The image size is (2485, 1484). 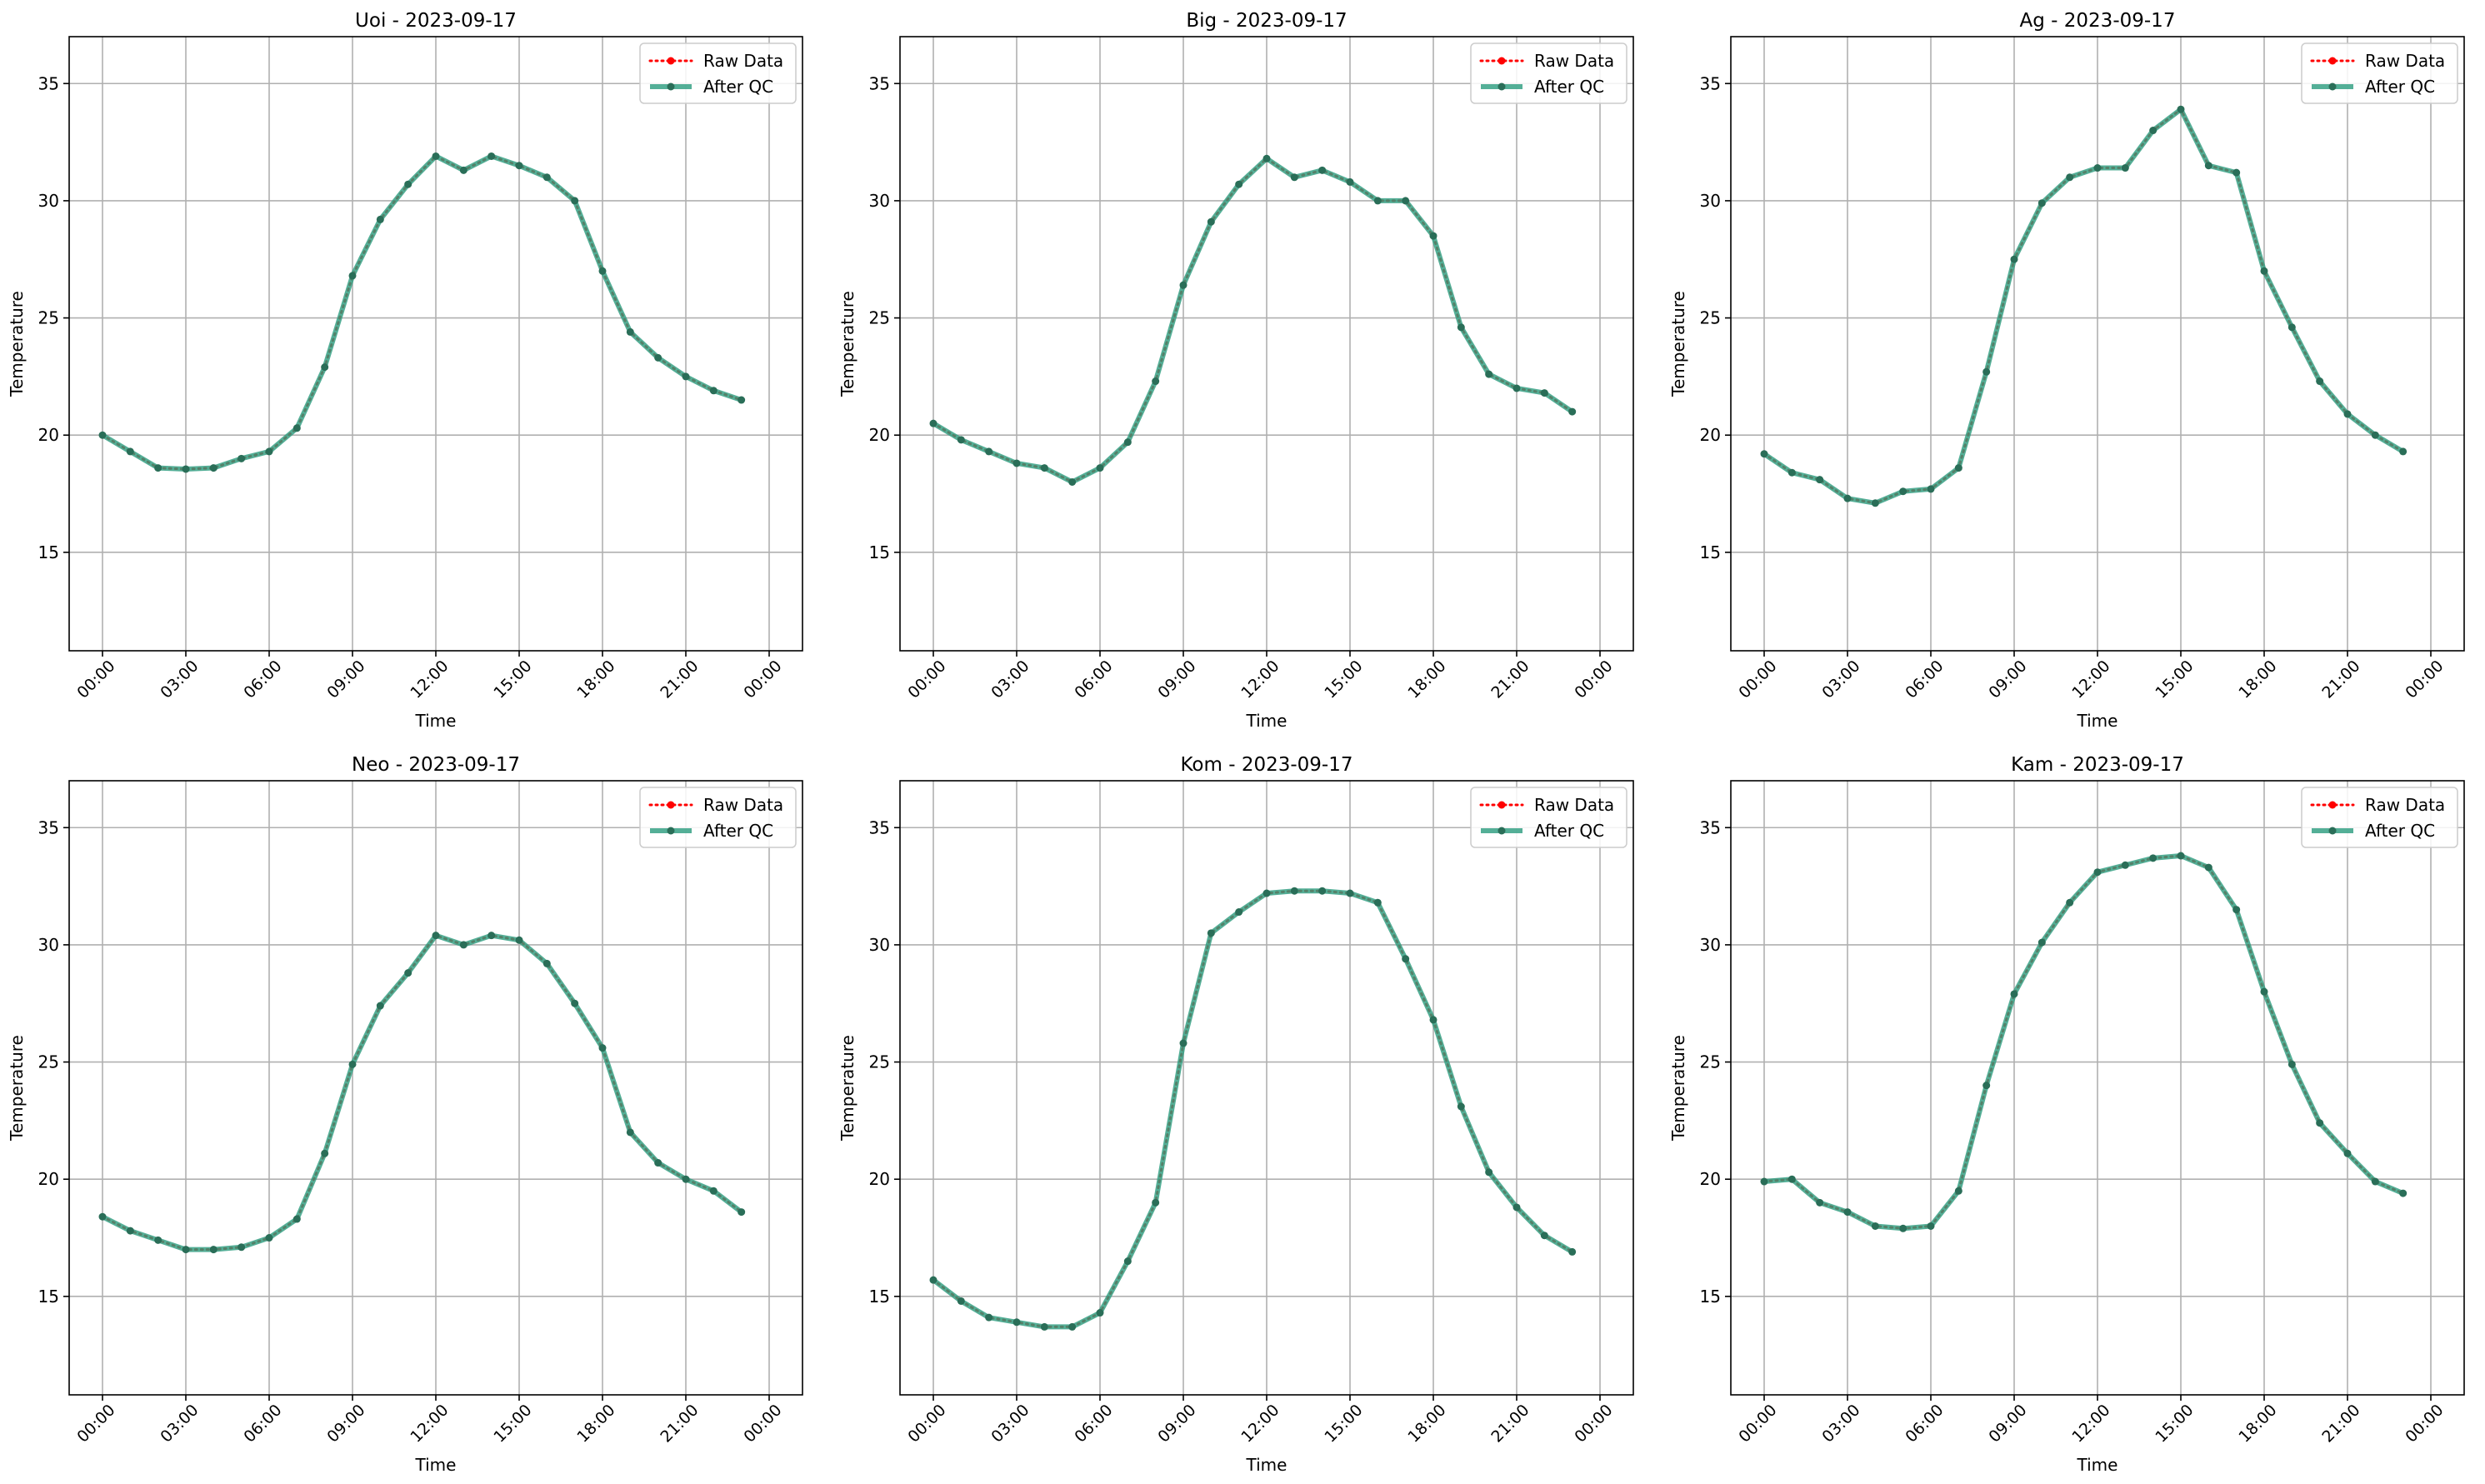 What do you see at coordinates (1266, 21) in the screenshot?
I see `chart-title: Big - 2023-09-17` at bounding box center [1266, 21].